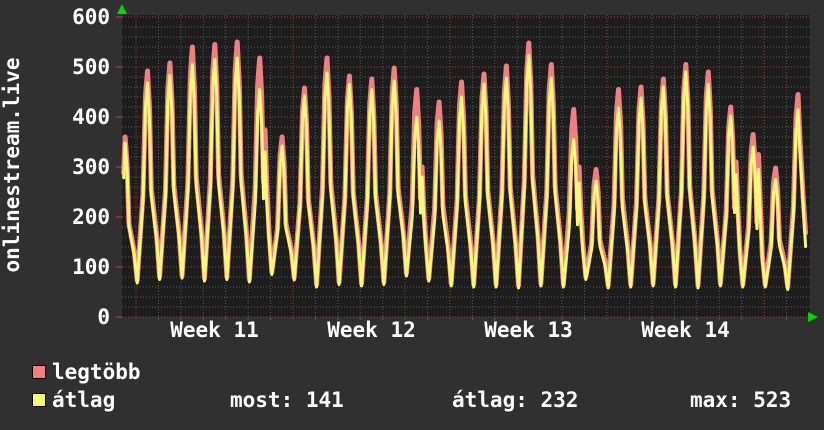  What do you see at coordinates (91, 267) in the screenshot?
I see `y-axis-label: 100` at bounding box center [91, 267].